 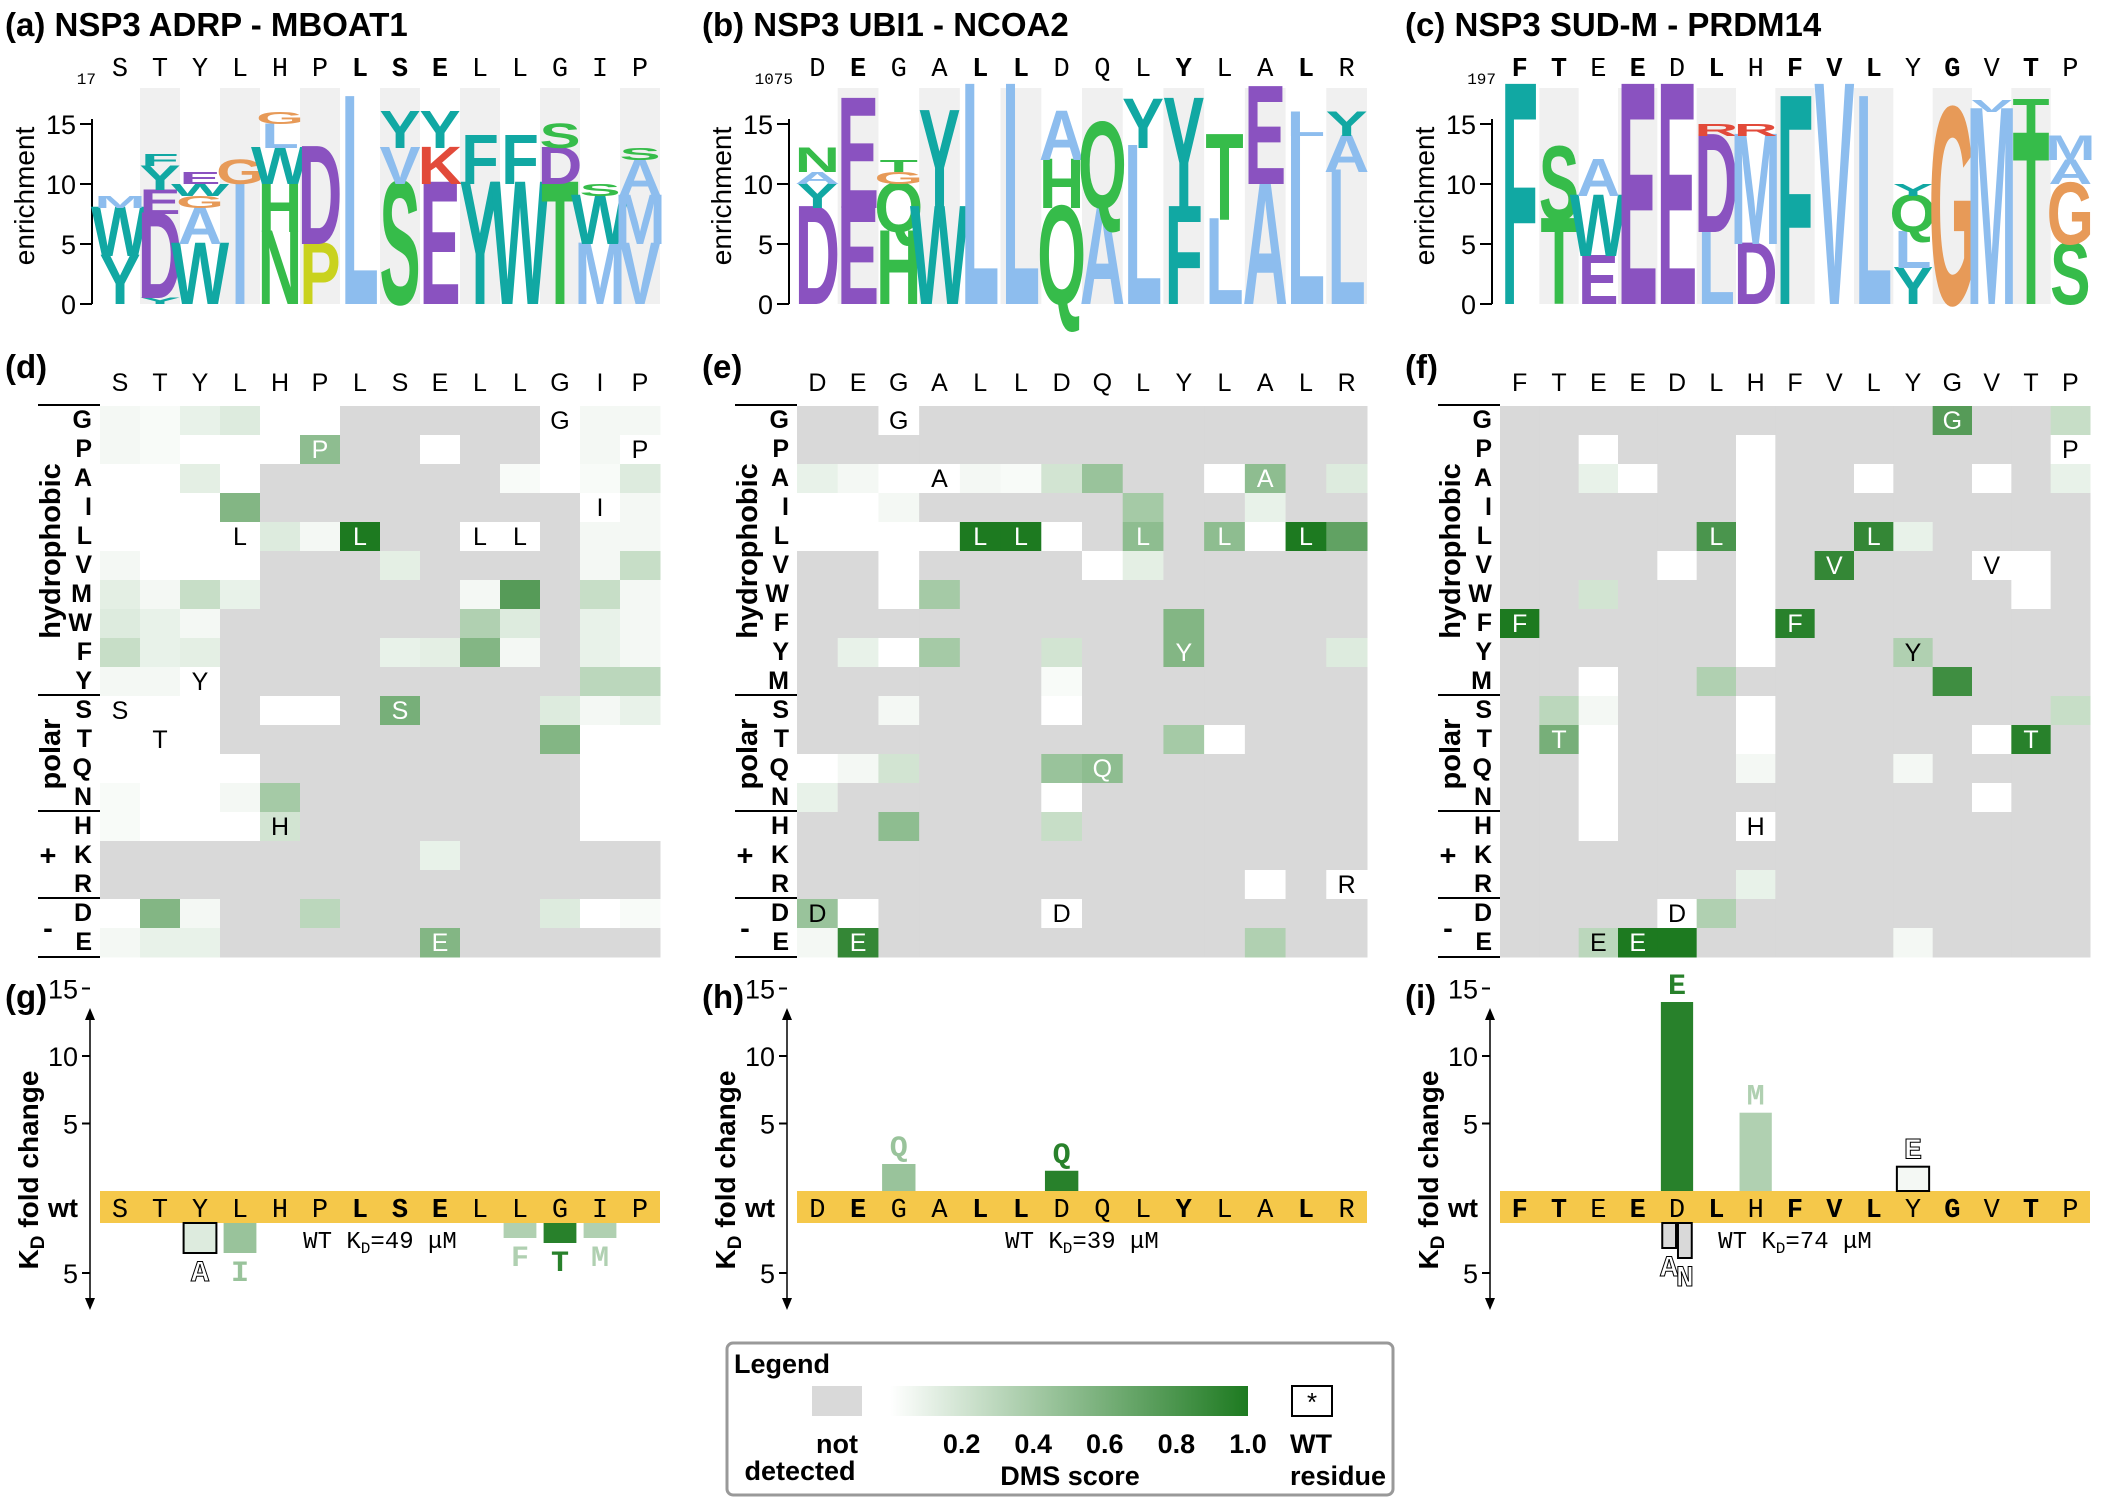 What do you see at coordinates (858, 943) in the screenshot?
I see `wt-marker: E` at bounding box center [858, 943].